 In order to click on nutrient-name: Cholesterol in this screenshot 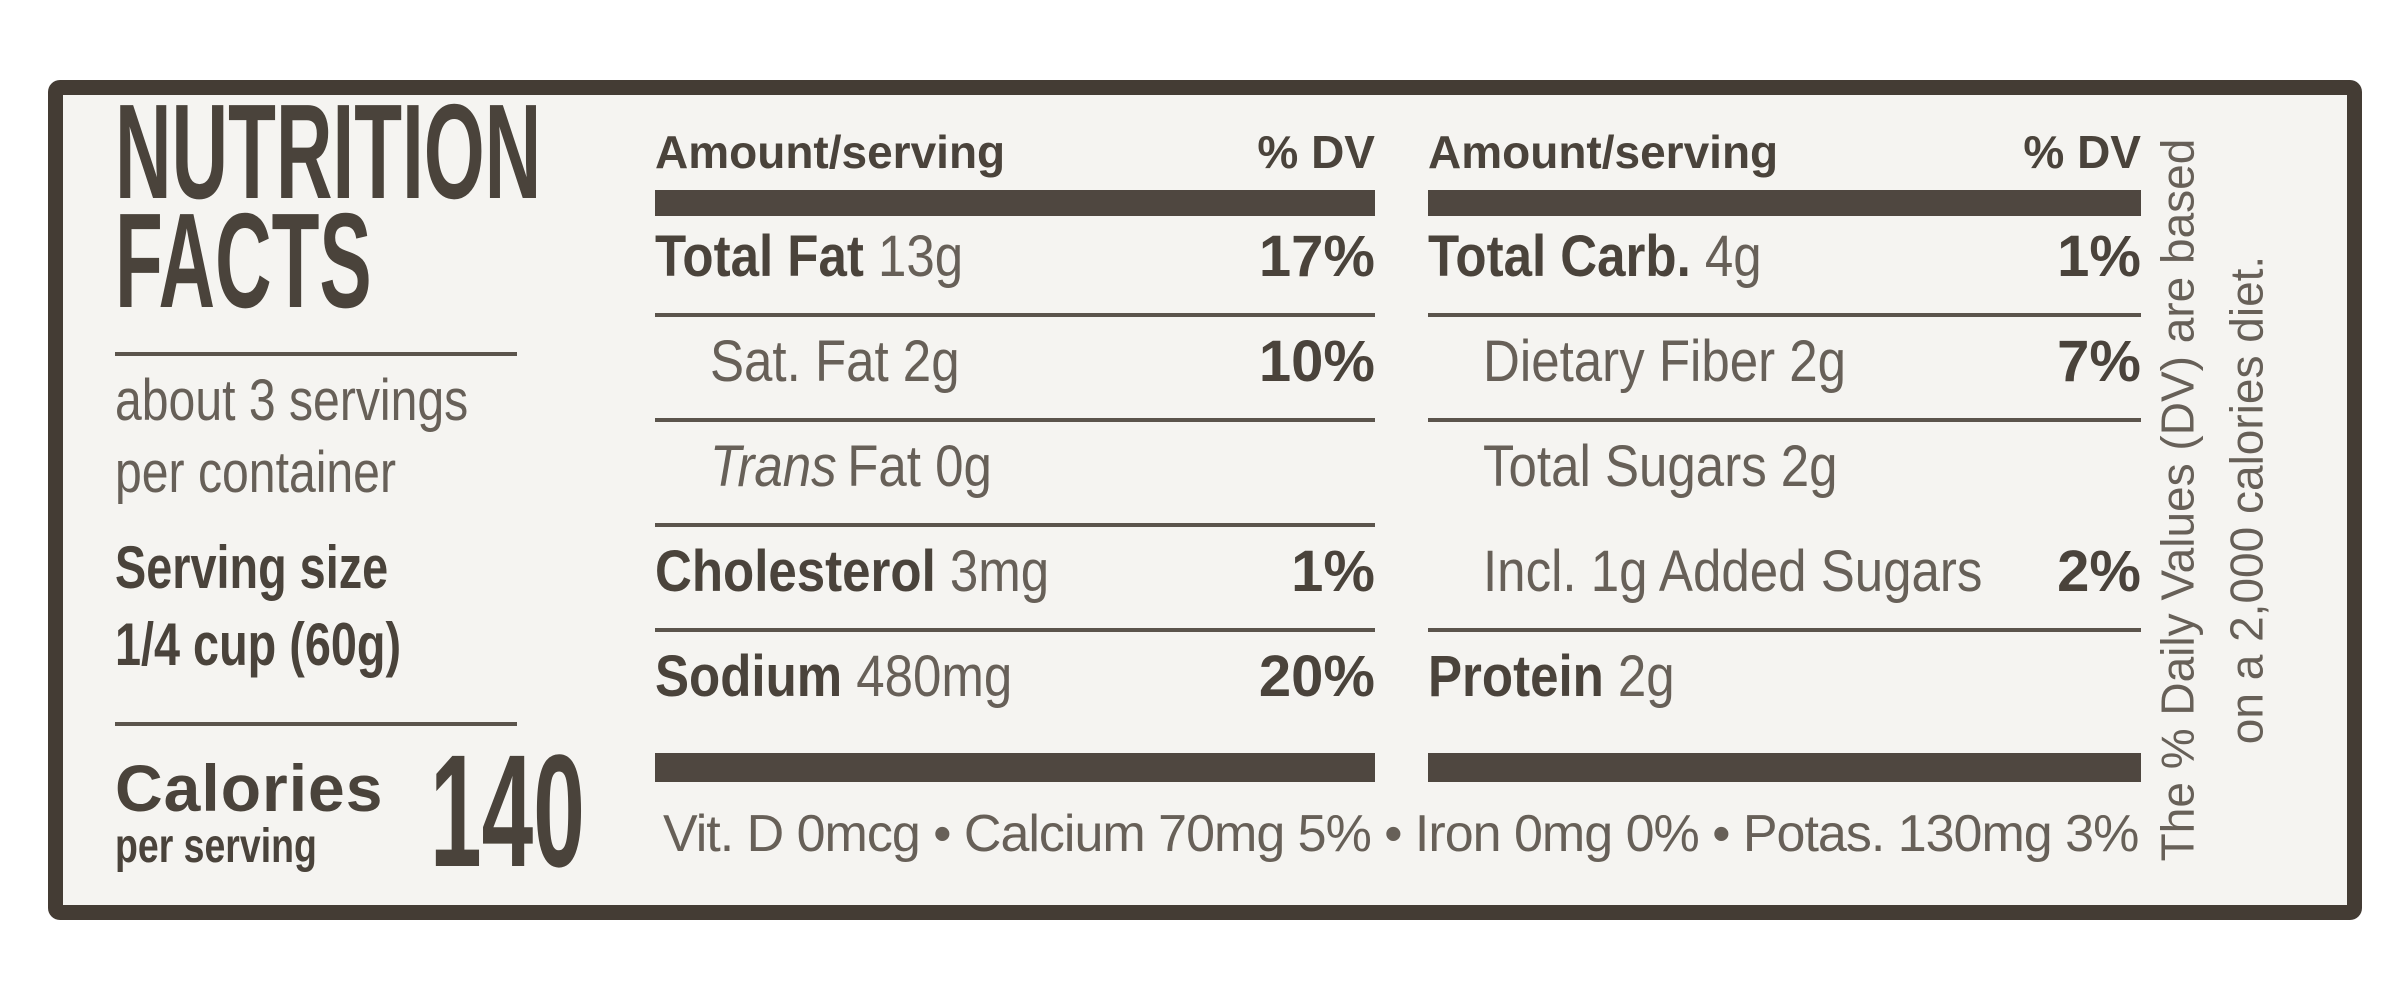, I will do `click(795, 571)`.